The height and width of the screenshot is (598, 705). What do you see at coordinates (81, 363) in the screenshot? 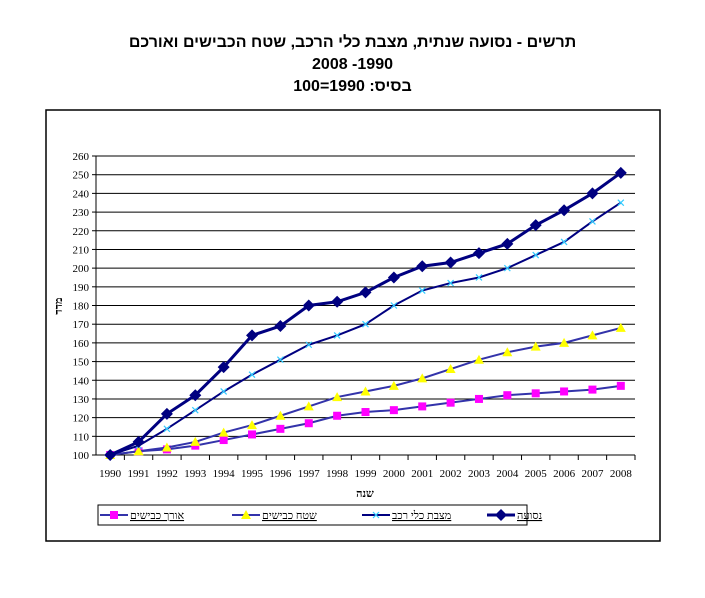
I see `y-tick-label: 150` at bounding box center [81, 363].